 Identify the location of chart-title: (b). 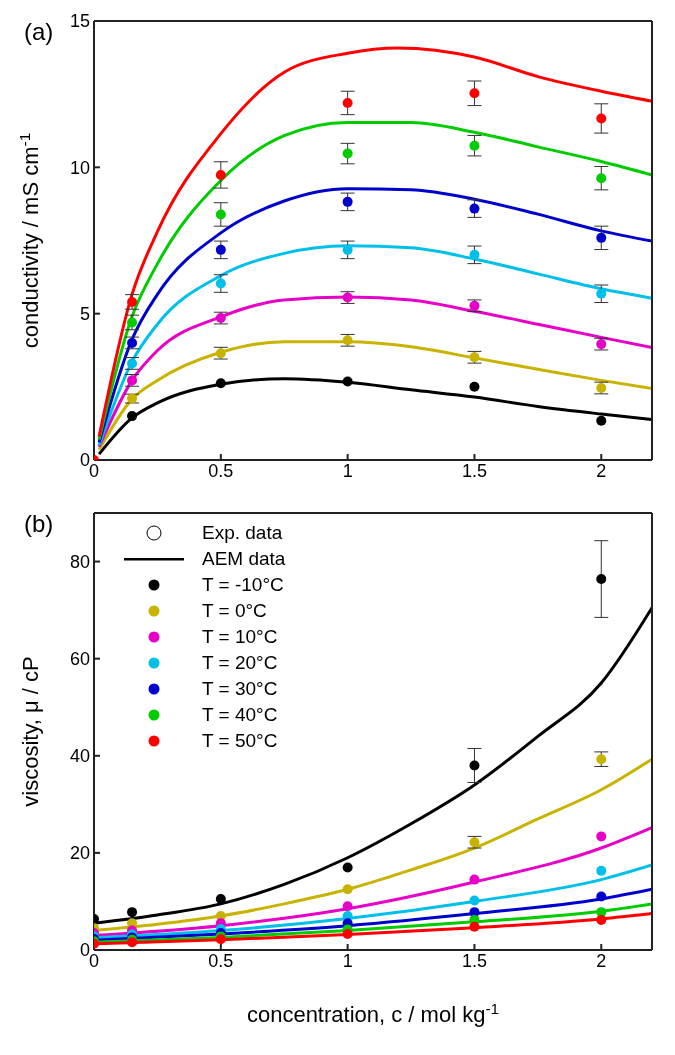
(39, 524).